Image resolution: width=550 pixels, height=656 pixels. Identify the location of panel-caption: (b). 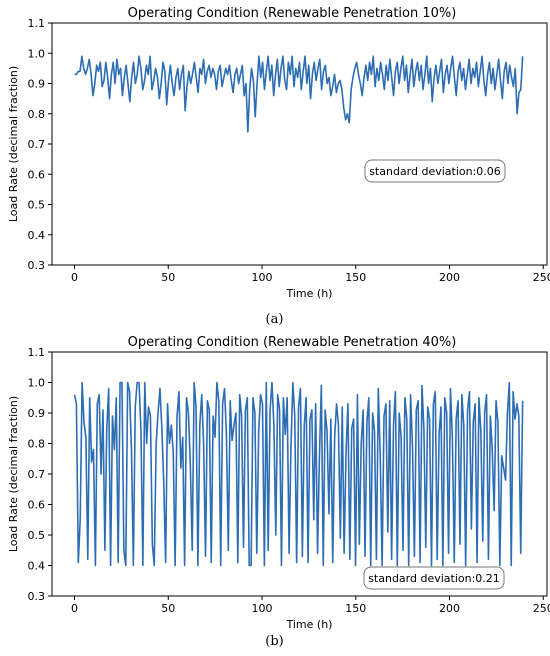
(274, 641).